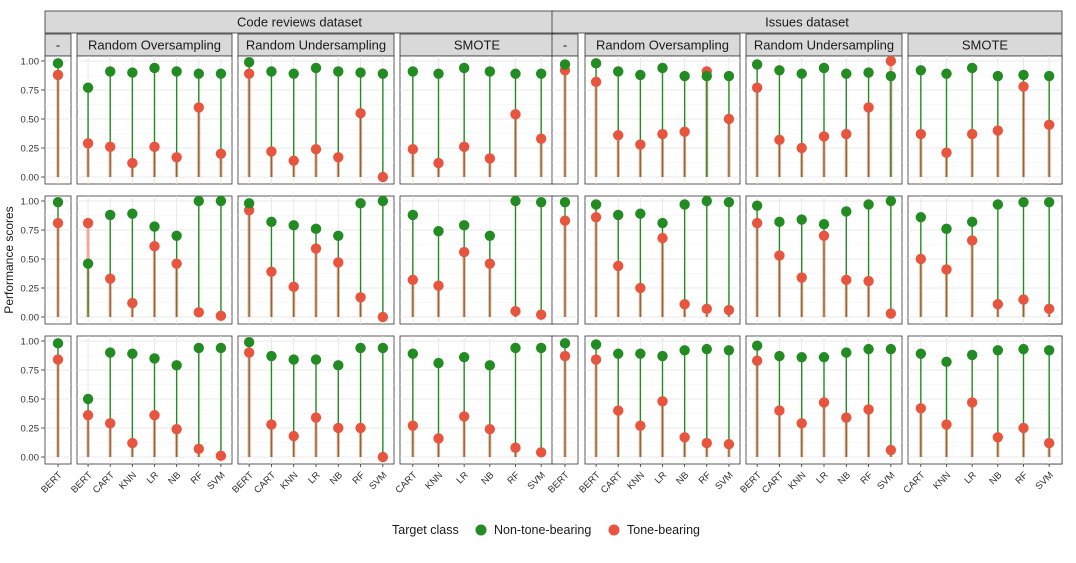 The image size is (1076, 563). Describe the element at coordinates (358, 478) in the screenshot. I see `x-tick-label: RF` at that location.